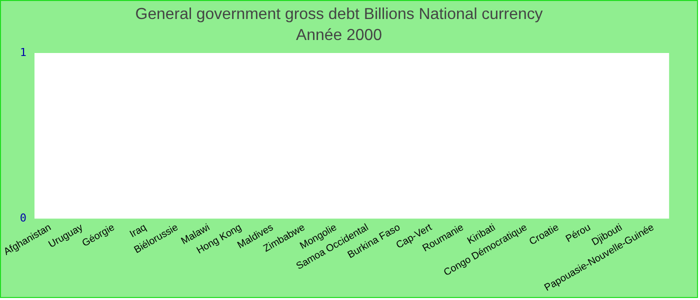 The width and height of the screenshot is (700, 300). What do you see at coordinates (339, 14) in the screenshot?
I see `chart-title: General government gross debt Billions National currency` at bounding box center [339, 14].